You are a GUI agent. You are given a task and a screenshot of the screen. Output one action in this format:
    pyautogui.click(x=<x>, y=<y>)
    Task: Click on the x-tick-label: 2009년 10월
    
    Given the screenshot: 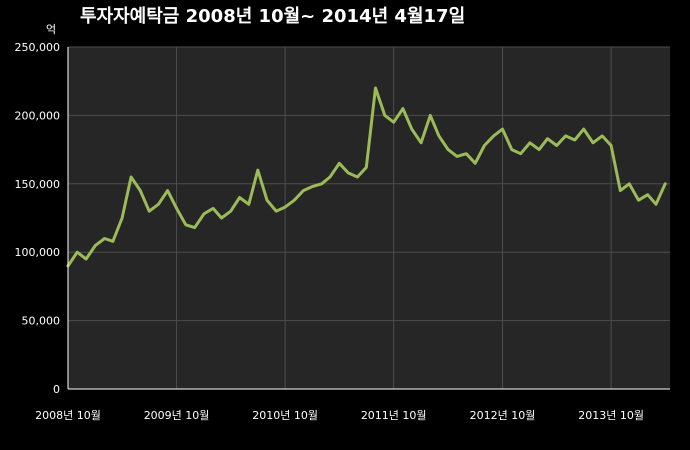 What is the action you would take?
    pyautogui.click(x=177, y=415)
    